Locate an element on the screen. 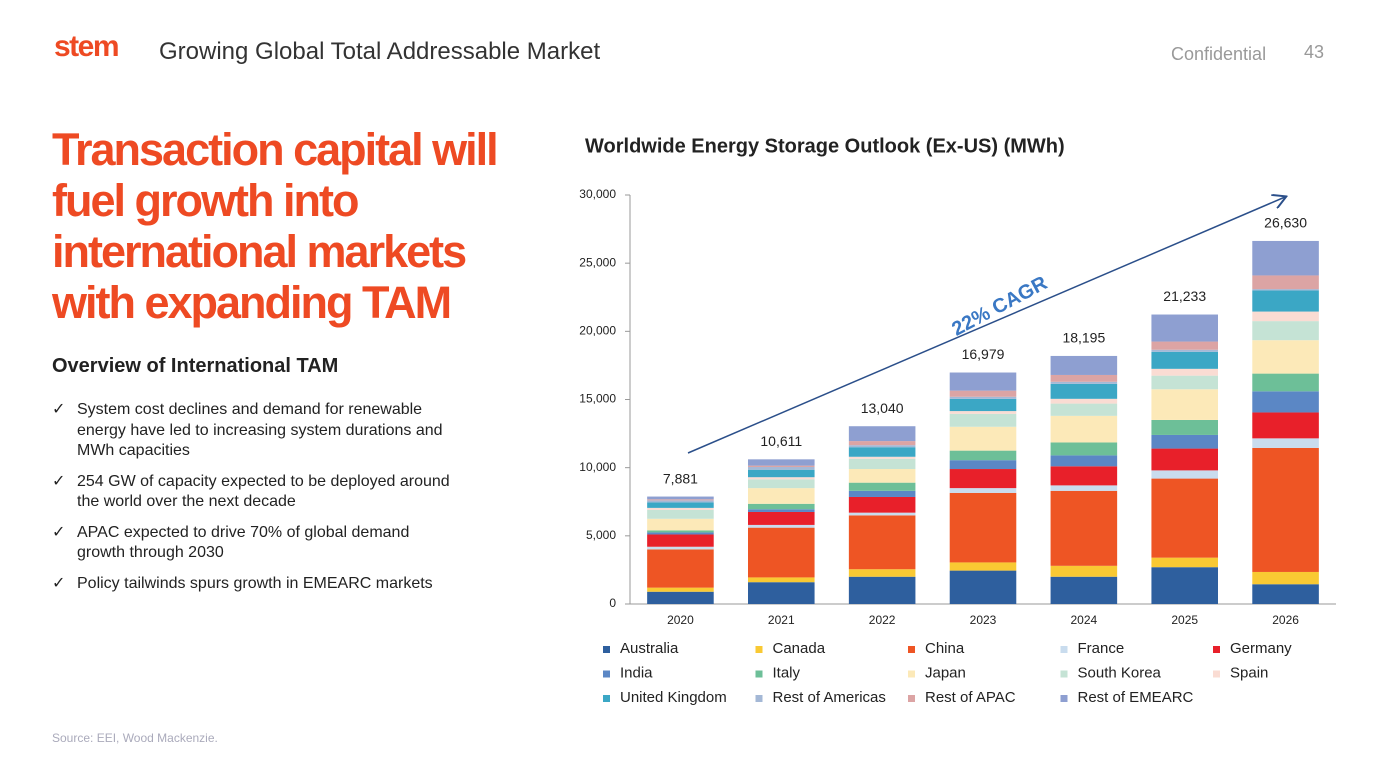  x-tick-label: 2023 is located at coordinates (983, 620).